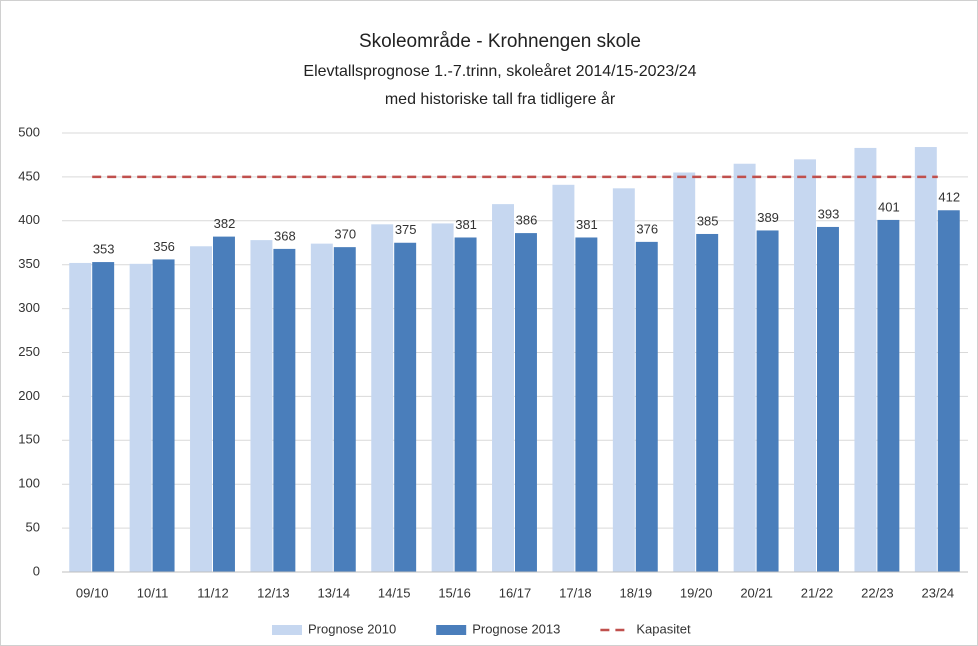  What do you see at coordinates (29, 351) in the screenshot?
I see `y-tick-label: 250` at bounding box center [29, 351].